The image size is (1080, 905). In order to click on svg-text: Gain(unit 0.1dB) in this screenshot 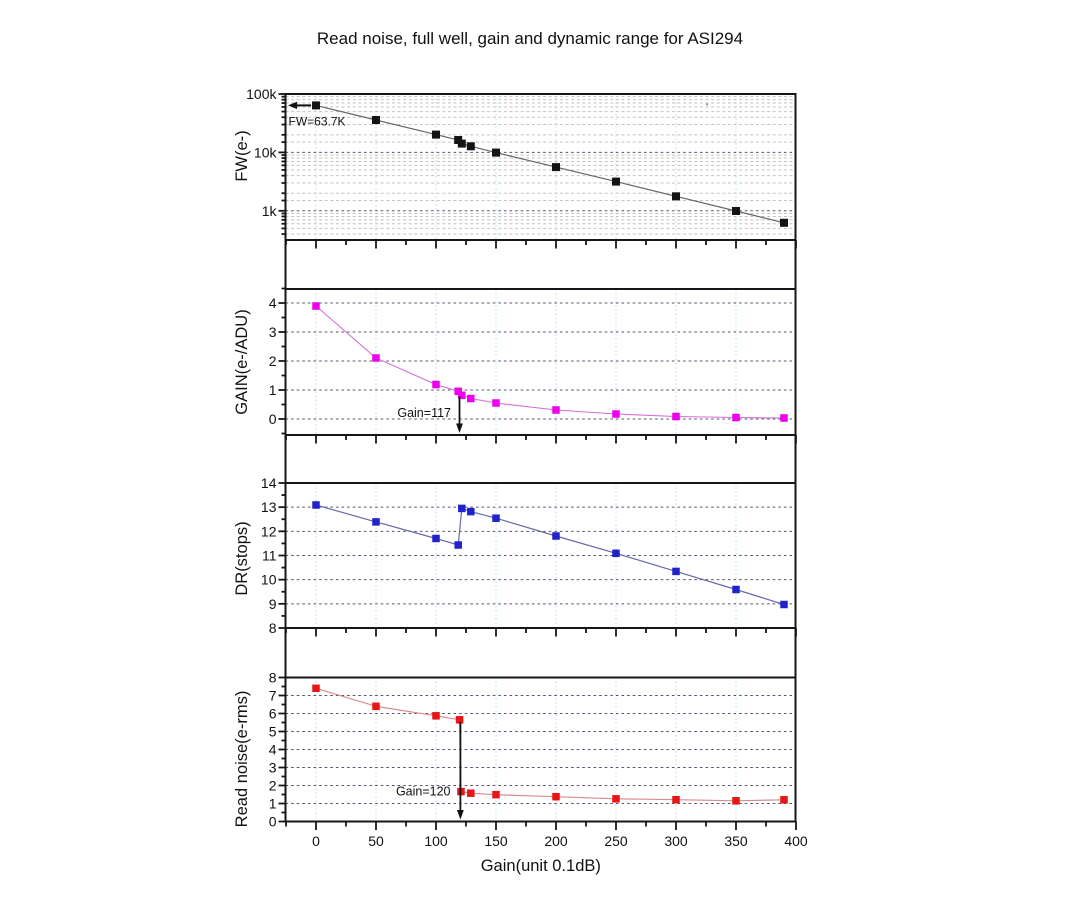, I will do `click(541, 866)`.